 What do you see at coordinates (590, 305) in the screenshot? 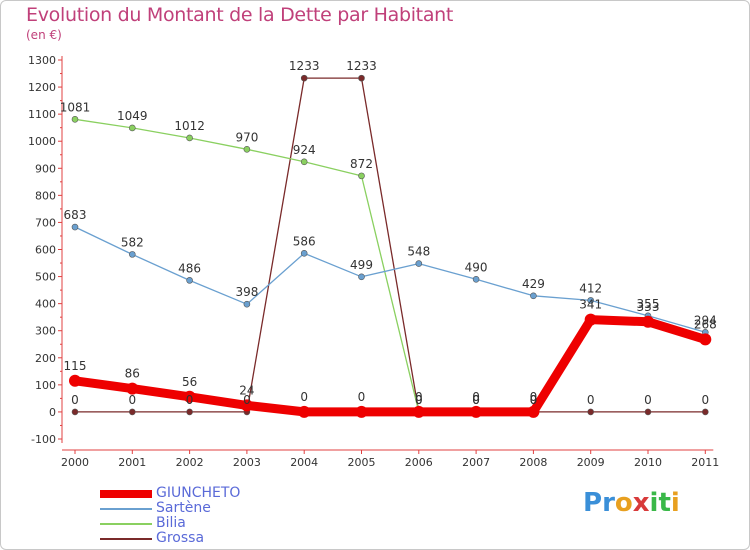
I see `data-label: 341` at bounding box center [590, 305].